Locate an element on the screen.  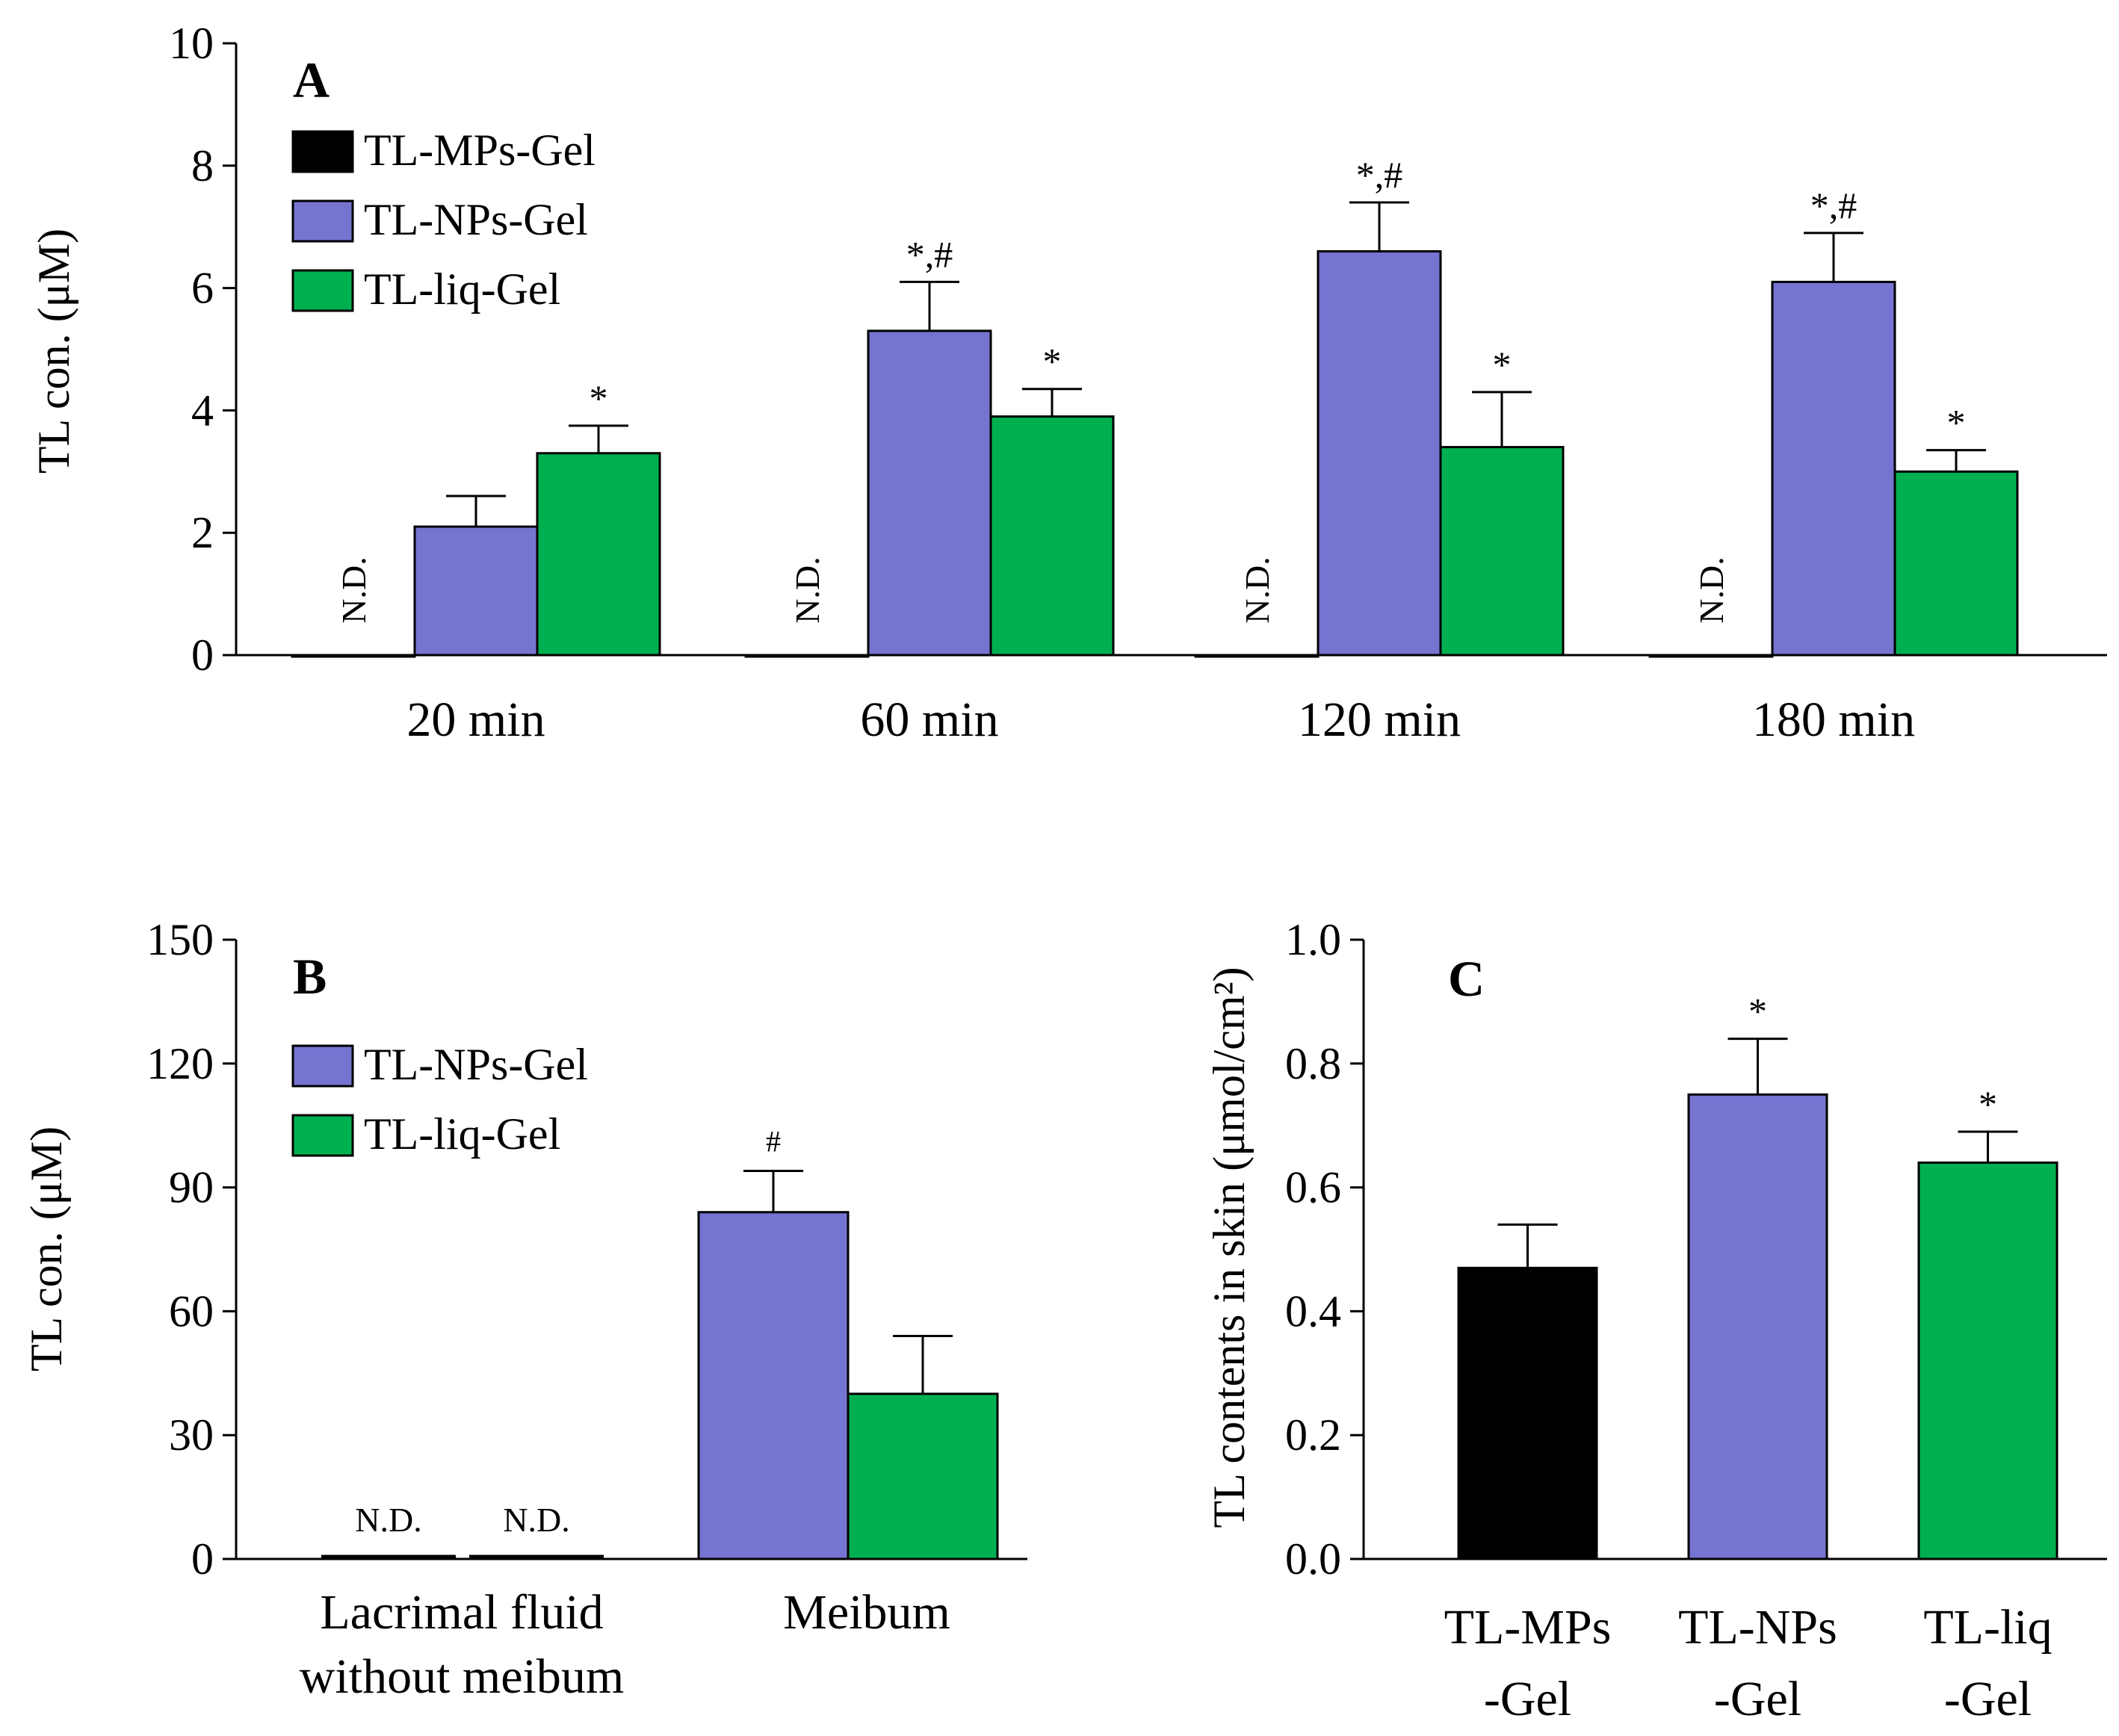
panel-a-x-tick-label: 20 min is located at coordinates (476, 719).